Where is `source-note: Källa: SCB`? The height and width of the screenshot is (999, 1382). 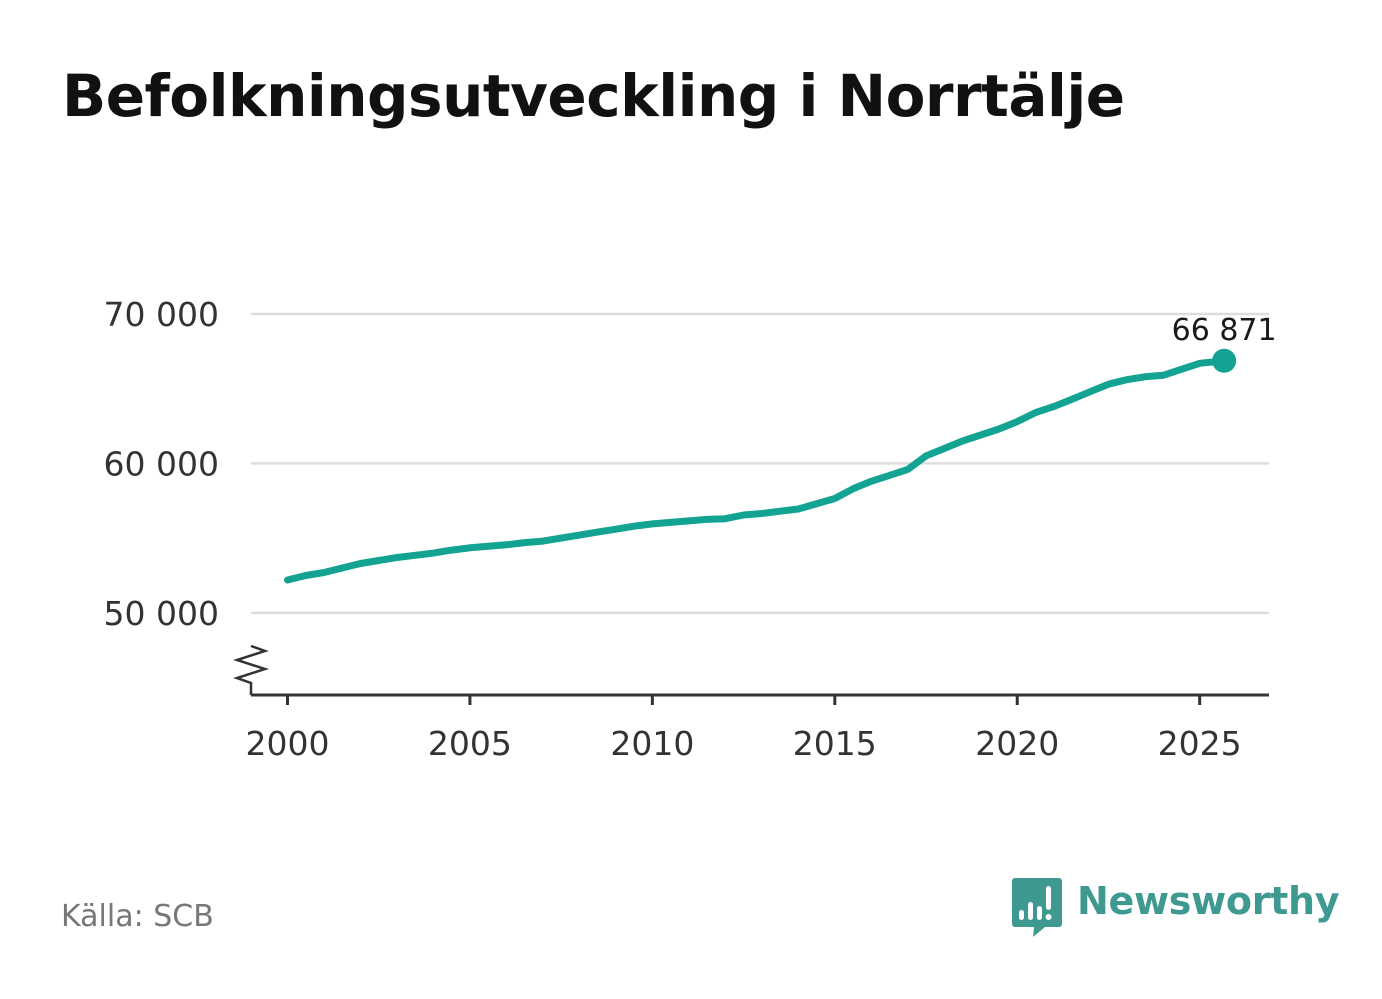 source-note: Källa: SCB is located at coordinates (137, 916).